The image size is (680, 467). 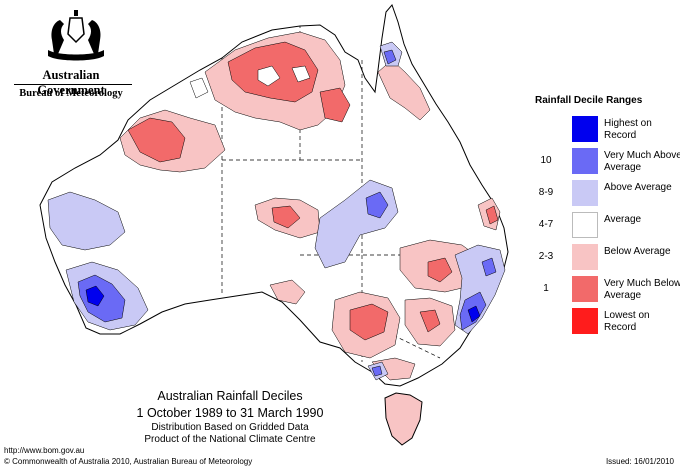 I want to click on legend-label: Lowest on Record, so click(x=627, y=321).